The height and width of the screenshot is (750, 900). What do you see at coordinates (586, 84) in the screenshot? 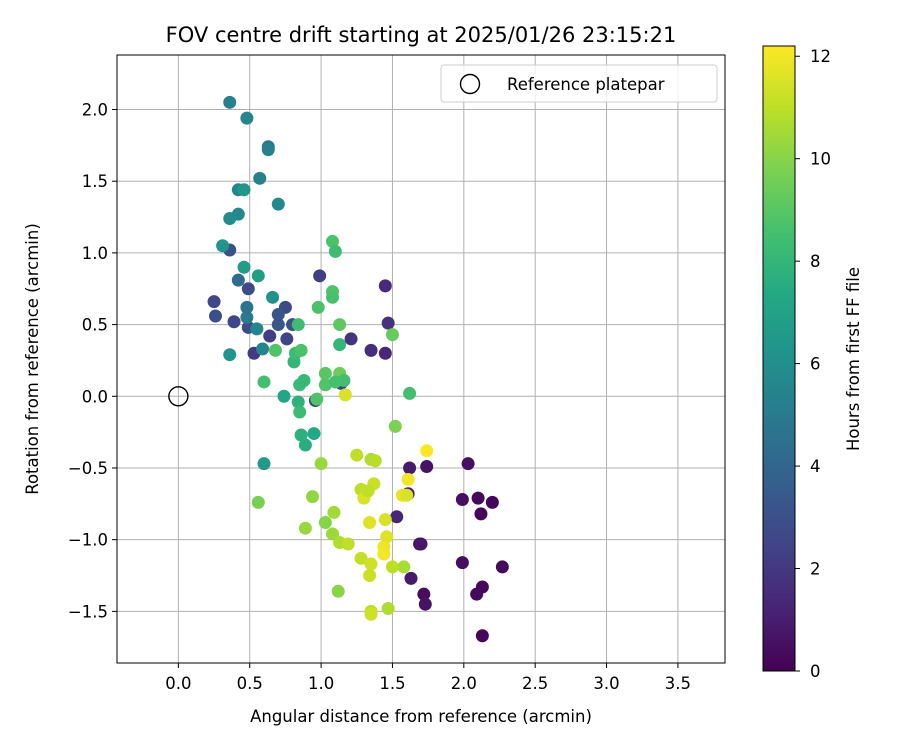
I see `legend-label: Reference platepar` at bounding box center [586, 84].